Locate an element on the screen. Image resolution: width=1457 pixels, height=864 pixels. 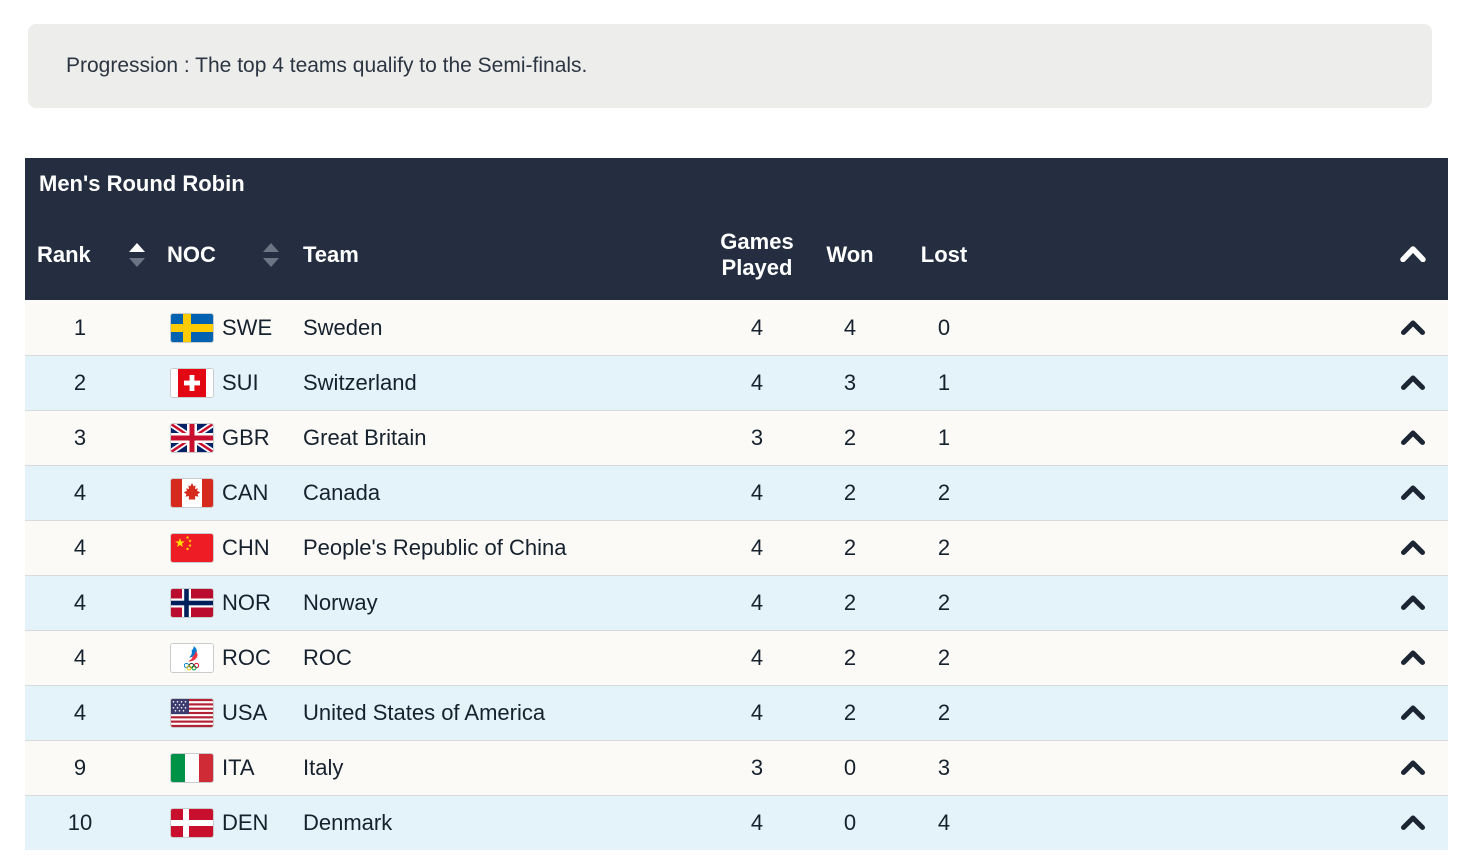
flag-sui-icon is located at coordinates (192, 383).